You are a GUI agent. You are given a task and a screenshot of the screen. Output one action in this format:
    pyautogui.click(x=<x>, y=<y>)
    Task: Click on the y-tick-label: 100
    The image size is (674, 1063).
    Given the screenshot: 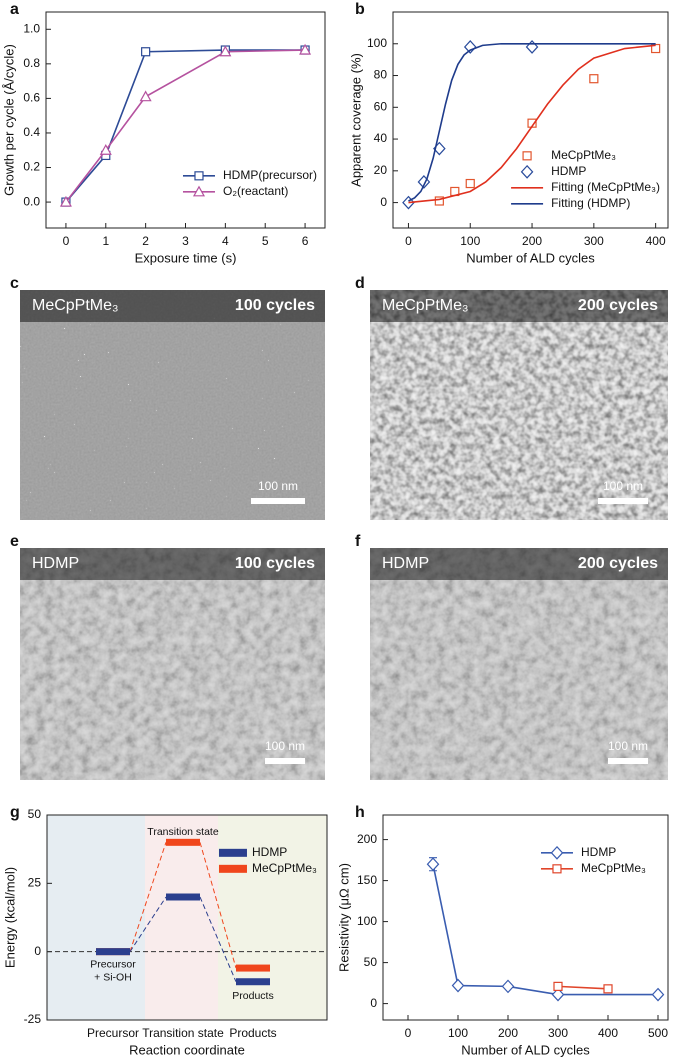 What is the action you would take?
    pyautogui.click(x=377, y=43)
    